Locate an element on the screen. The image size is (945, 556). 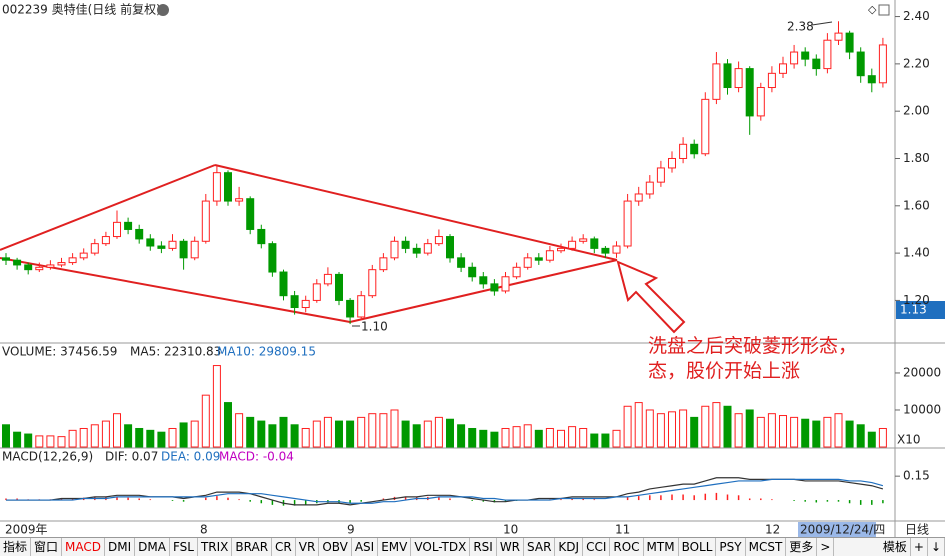
tab: MACD is located at coordinates (84, 547).